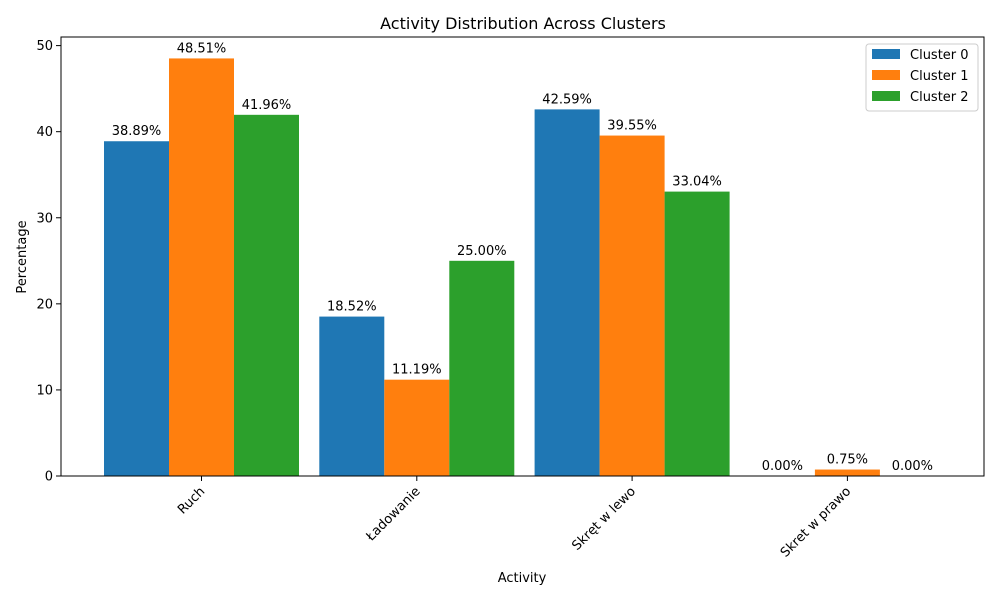  Describe the element at coordinates (352, 307) in the screenshot. I see `data-label-cluster-0-1: 18.52%` at that location.